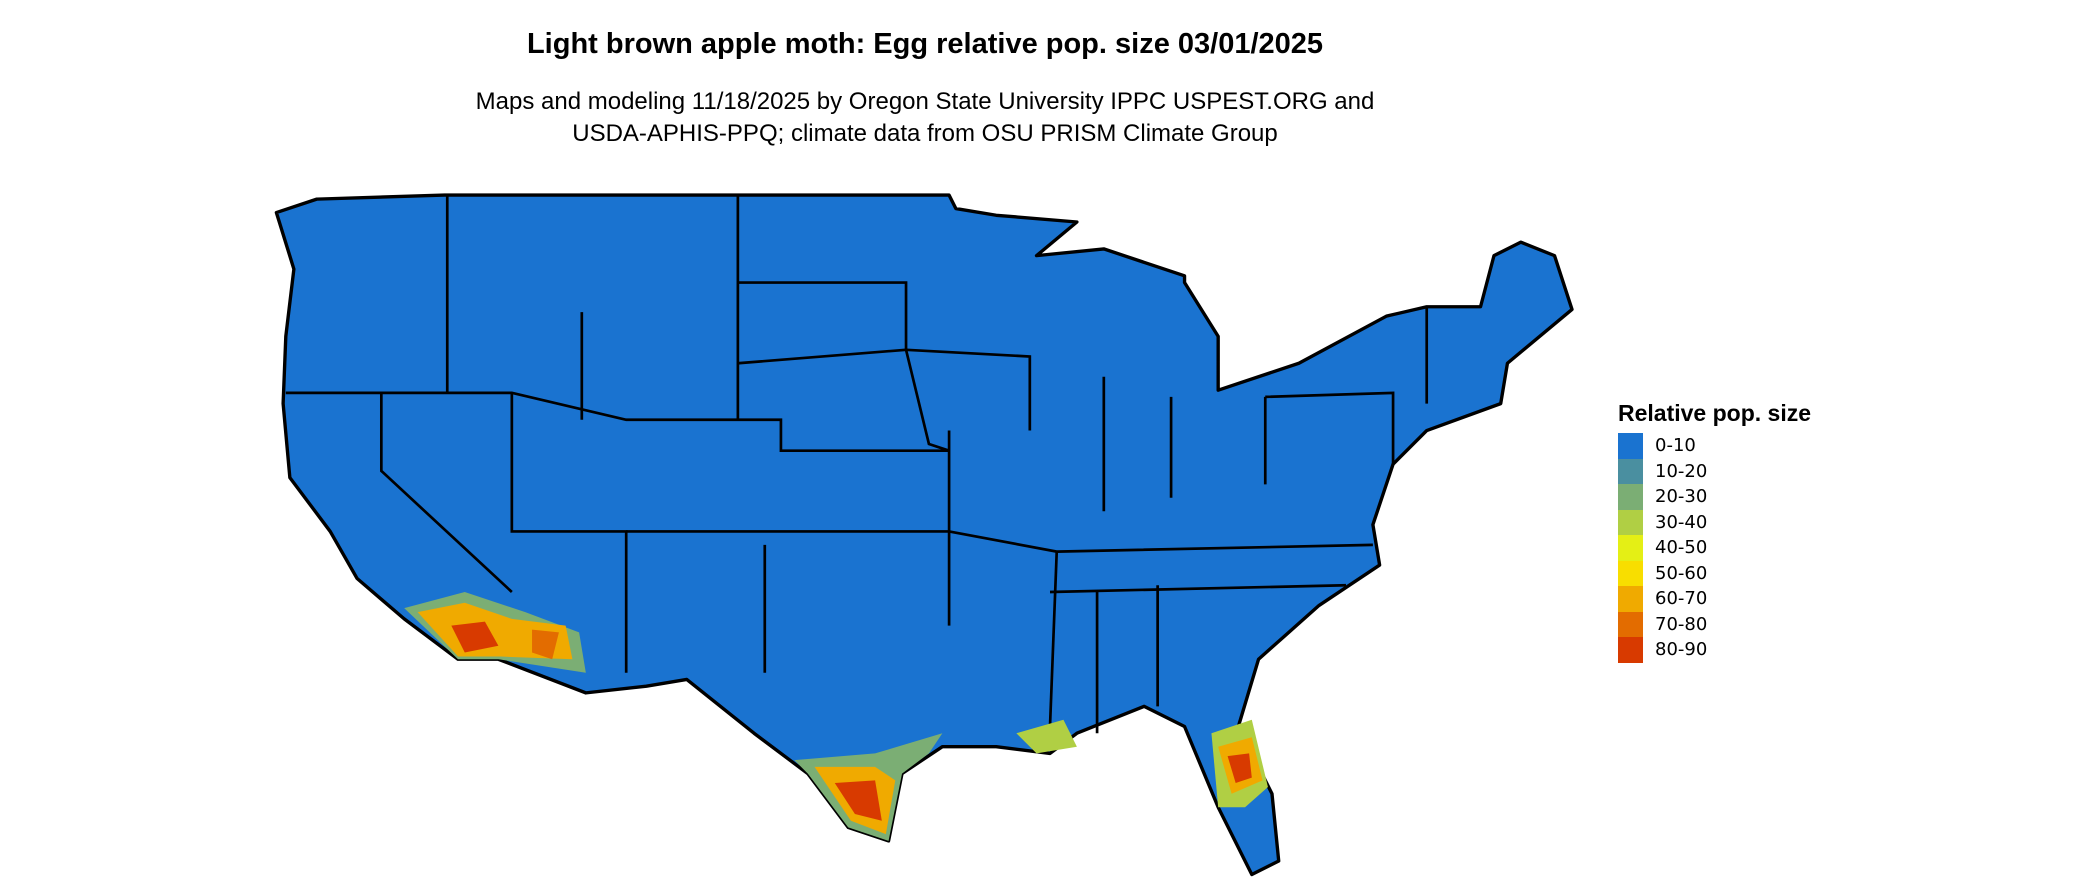 This screenshot has height=892, width=2100. I want to click on legend-item: 10-20, so click(1714, 471).